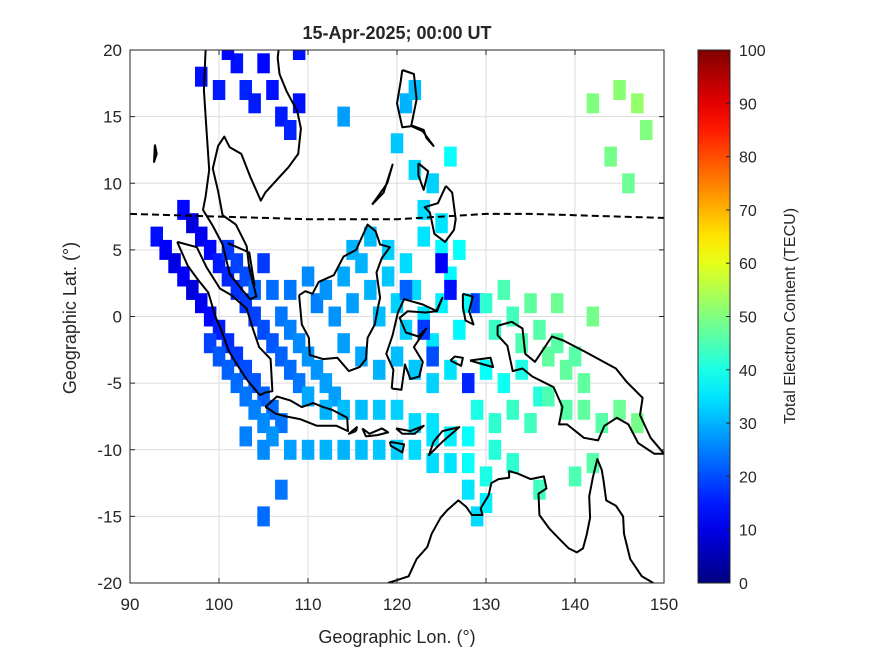 This screenshot has width=875, height=656. I want to click on x-tick-label: 140, so click(575, 604).